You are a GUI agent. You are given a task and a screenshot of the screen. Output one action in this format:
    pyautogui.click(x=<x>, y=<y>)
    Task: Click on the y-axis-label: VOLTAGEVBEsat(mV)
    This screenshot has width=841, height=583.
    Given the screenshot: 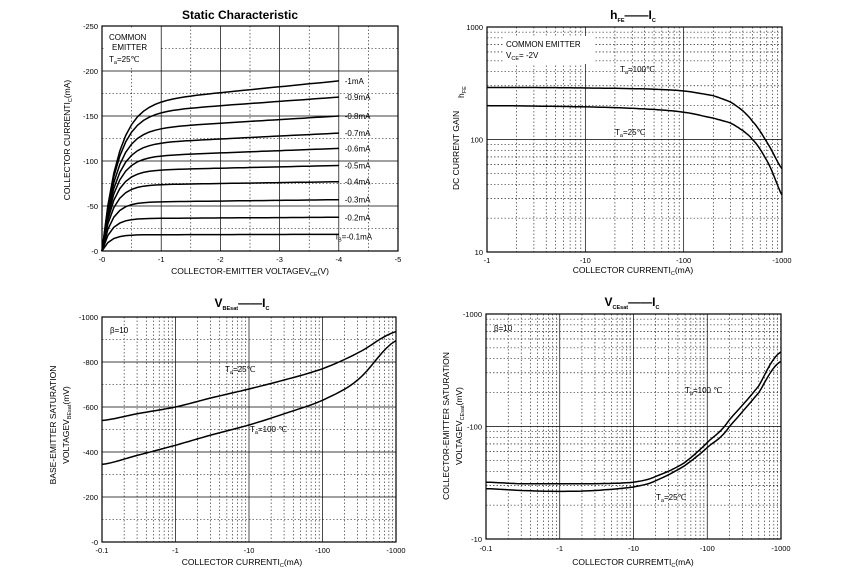 What is the action you would take?
    pyautogui.click(x=67, y=425)
    